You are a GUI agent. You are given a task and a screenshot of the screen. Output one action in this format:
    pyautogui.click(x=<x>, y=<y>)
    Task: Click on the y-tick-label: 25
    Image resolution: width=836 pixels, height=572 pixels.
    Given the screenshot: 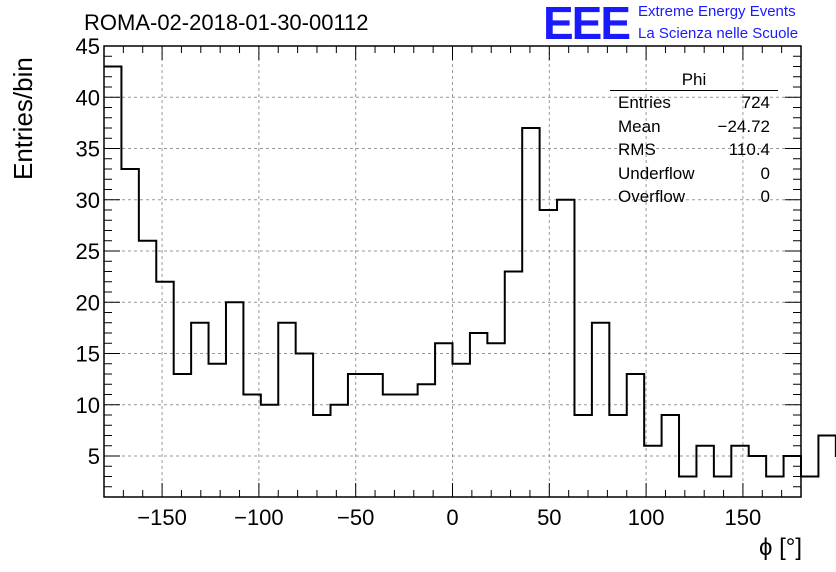 What is the action you would take?
    pyautogui.click(x=88, y=251)
    